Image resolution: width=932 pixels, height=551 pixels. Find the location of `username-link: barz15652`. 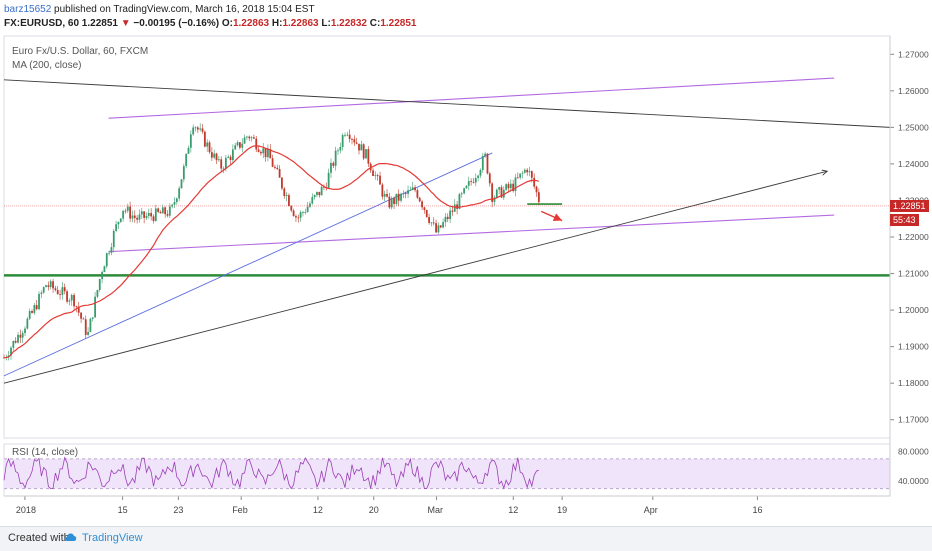

username-link: barz15652 is located at coordinates (28, 9).